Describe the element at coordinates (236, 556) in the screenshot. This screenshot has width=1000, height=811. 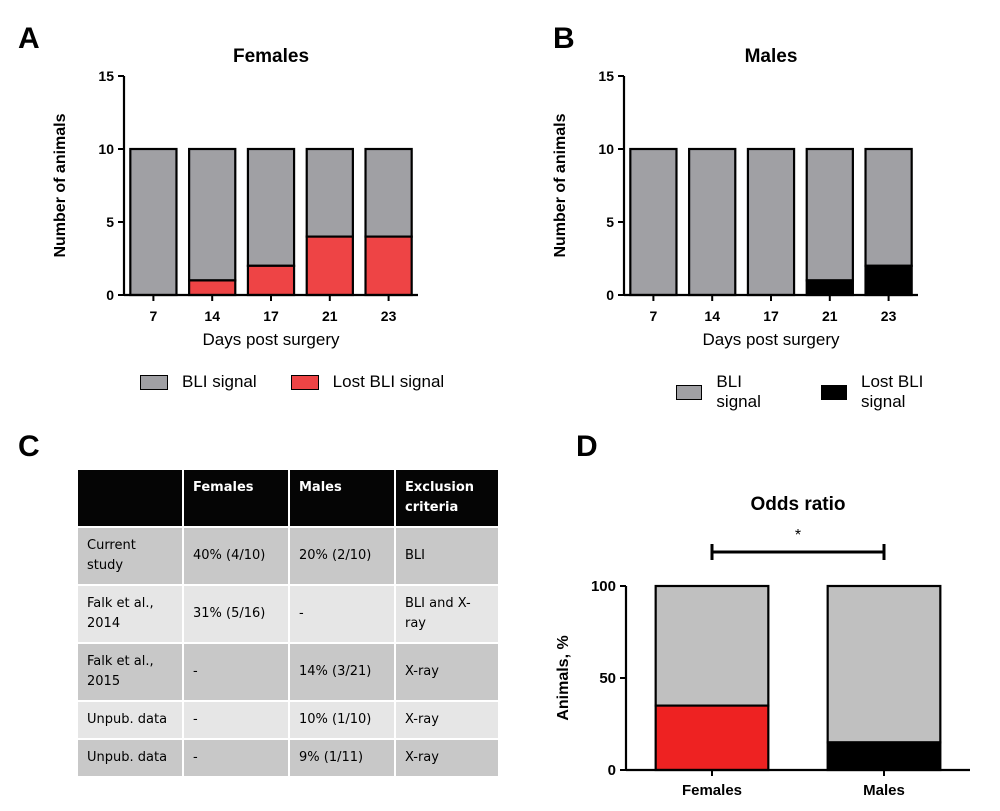
I see `table-cell: 40% (4/10)` at that location.